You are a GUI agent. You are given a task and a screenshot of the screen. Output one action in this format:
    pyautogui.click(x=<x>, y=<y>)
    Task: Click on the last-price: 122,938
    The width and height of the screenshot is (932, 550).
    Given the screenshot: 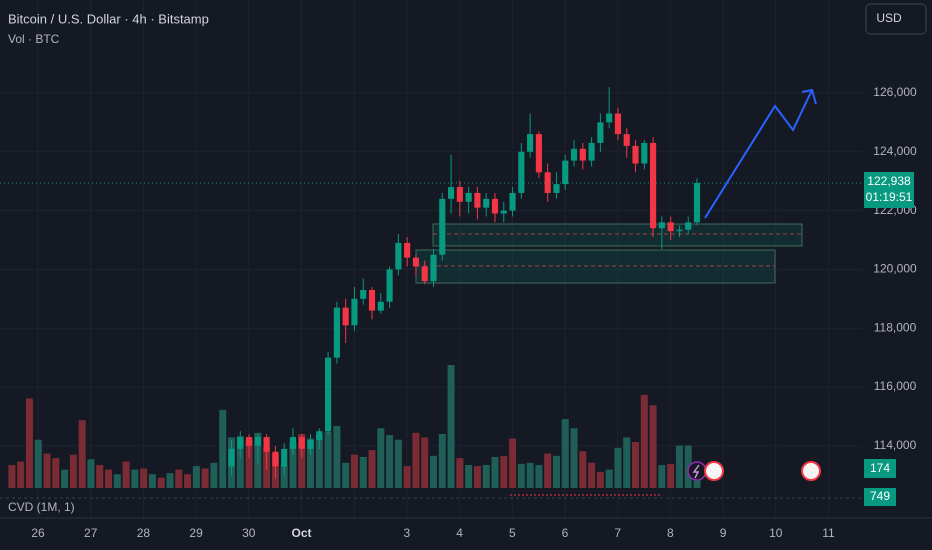 What is the action you would take?
    pyautogui.click(x=889, y=181)
    